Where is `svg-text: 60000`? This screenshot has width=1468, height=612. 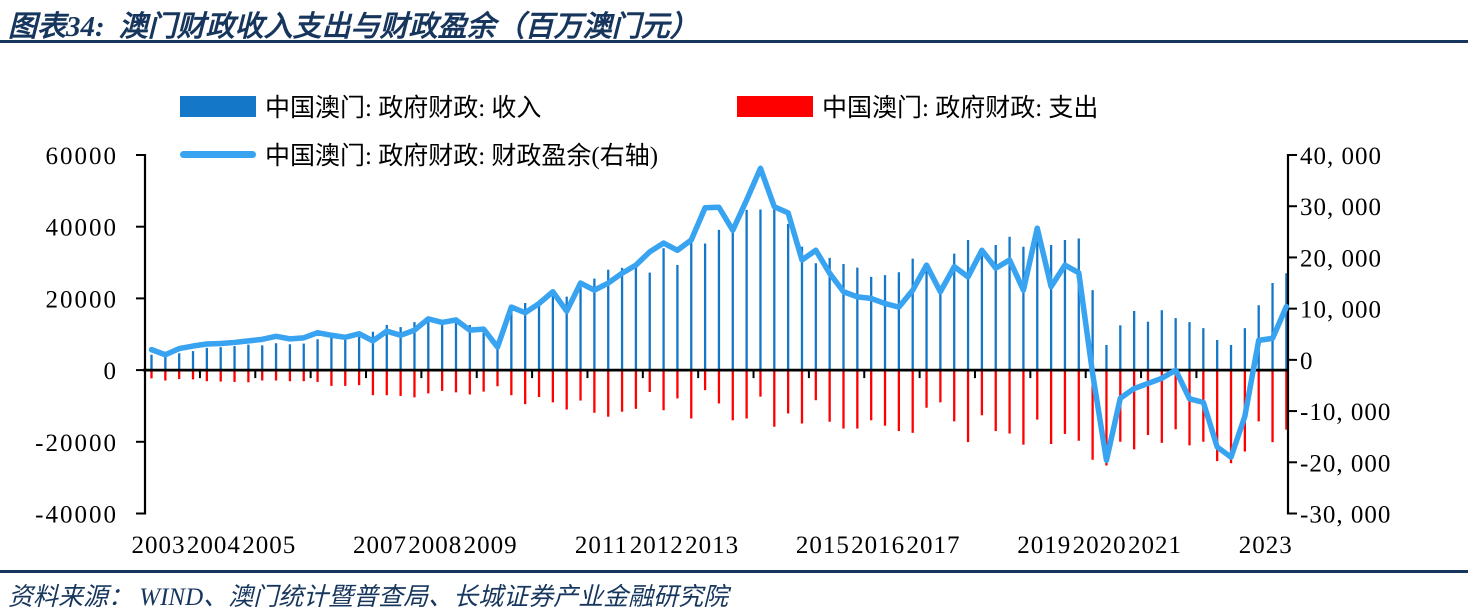 svg-text: 60000 is located at coordinates (82, 156).